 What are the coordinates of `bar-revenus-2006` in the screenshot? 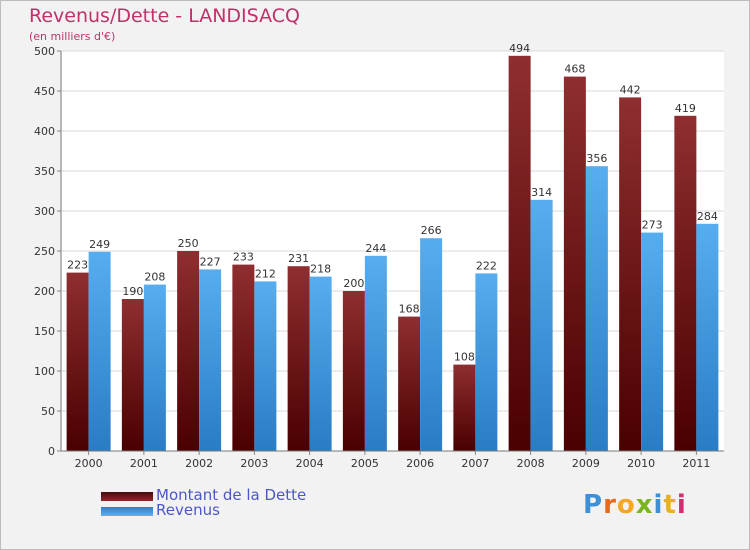 It's located at (431, 344).